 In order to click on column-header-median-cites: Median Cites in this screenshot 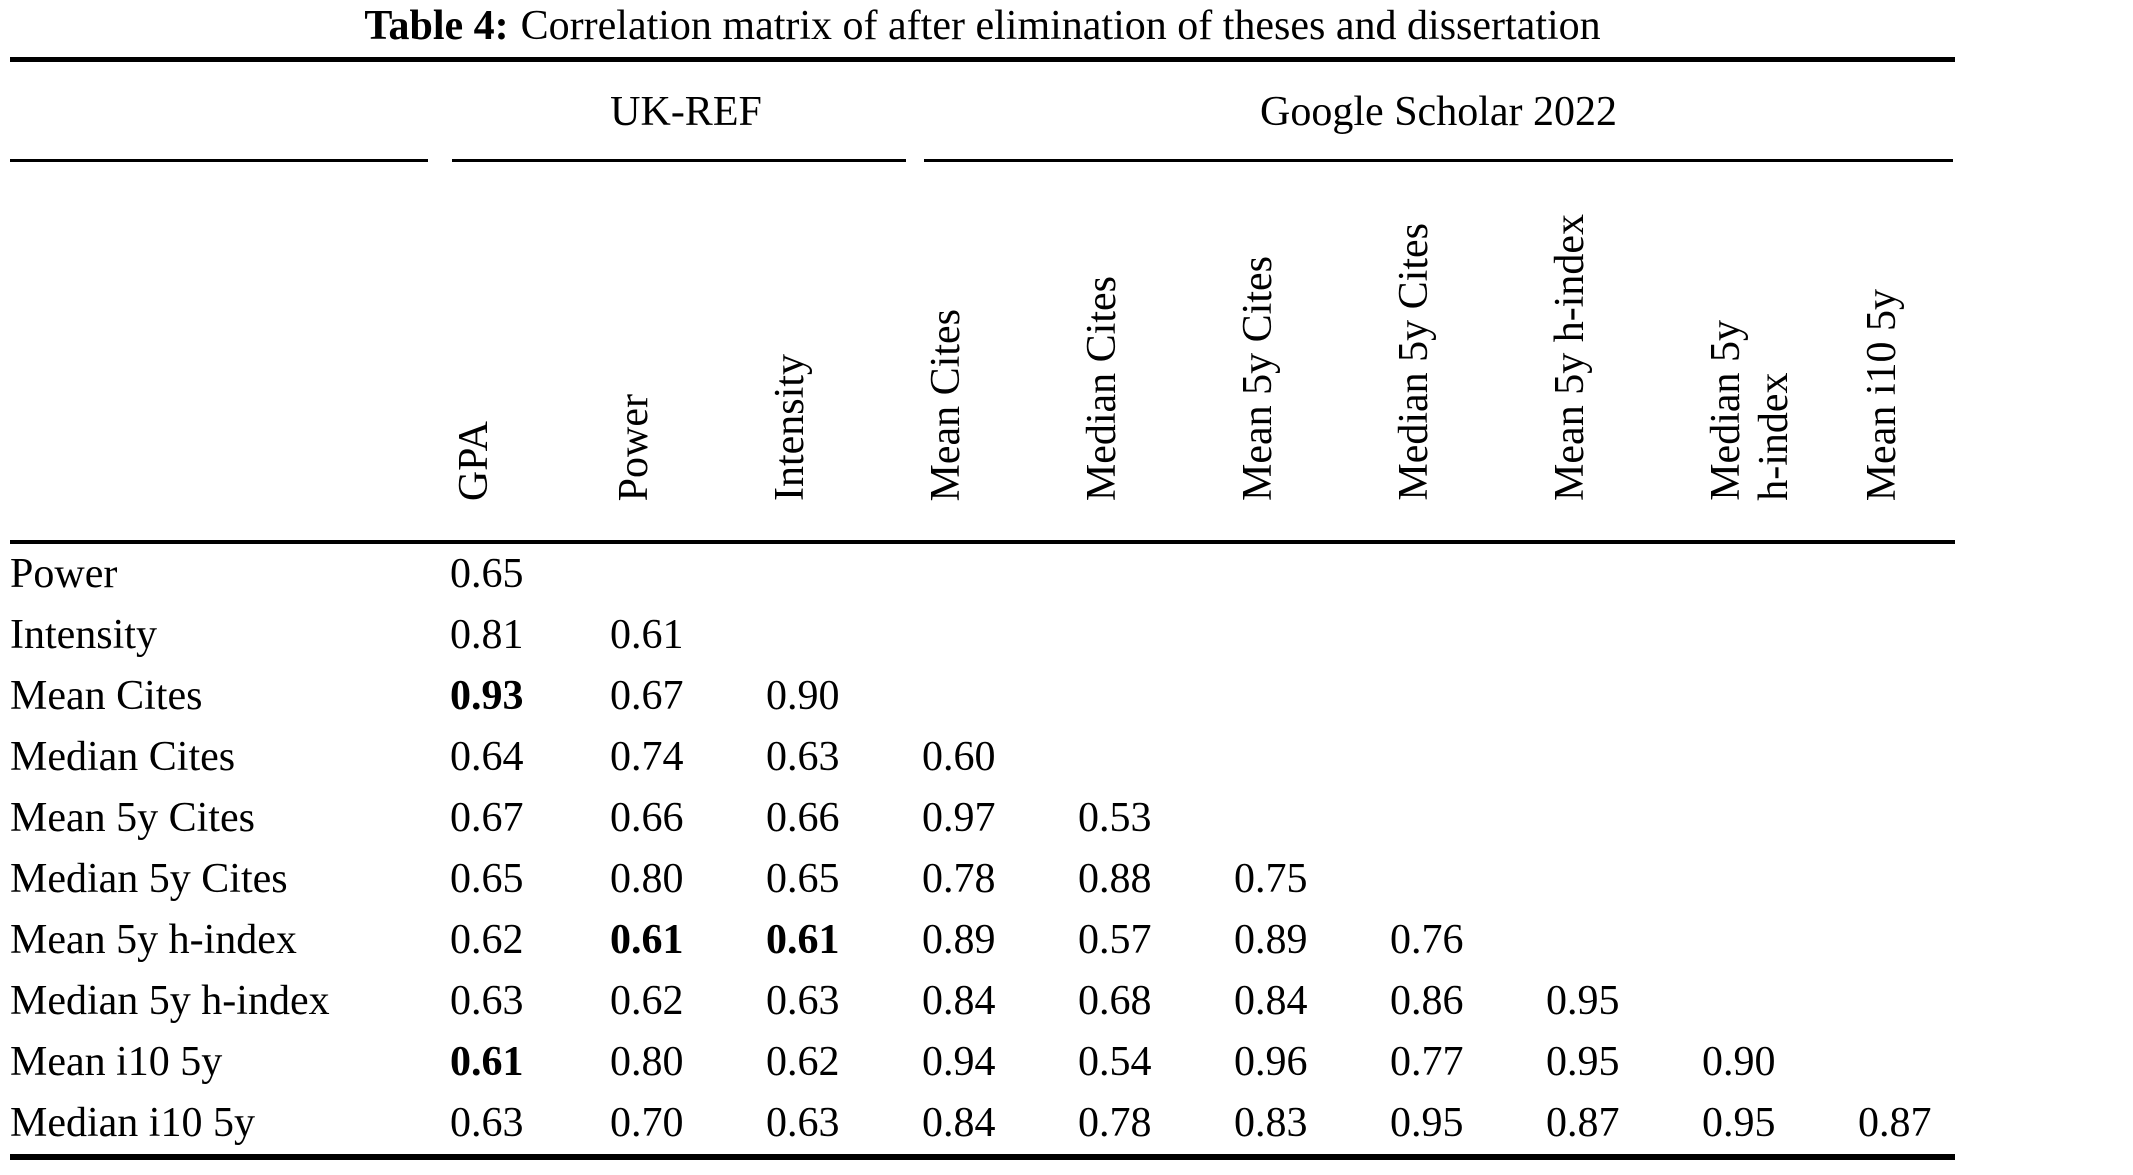, I will do `click(1156, 353)`.